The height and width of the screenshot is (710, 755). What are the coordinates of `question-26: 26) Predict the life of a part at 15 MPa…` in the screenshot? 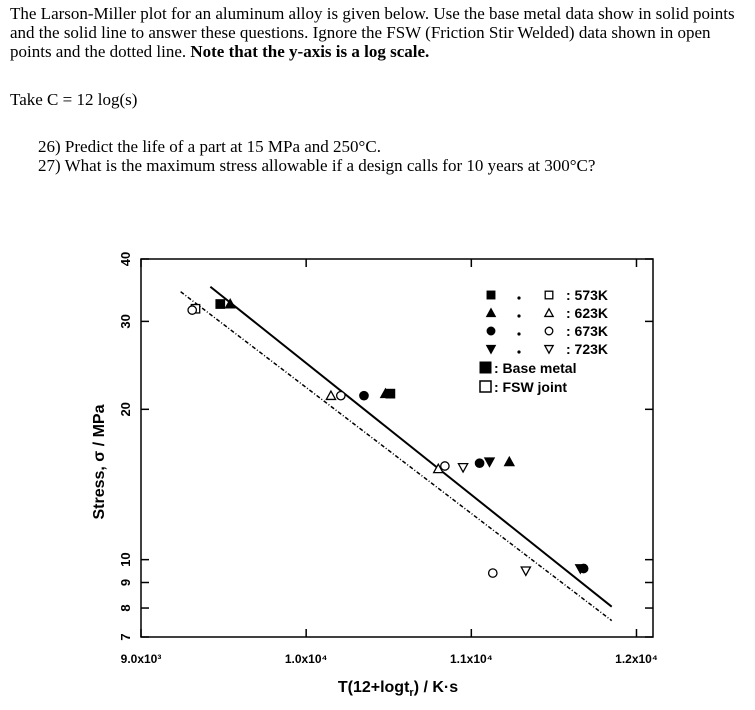 It's located at (209, 146).